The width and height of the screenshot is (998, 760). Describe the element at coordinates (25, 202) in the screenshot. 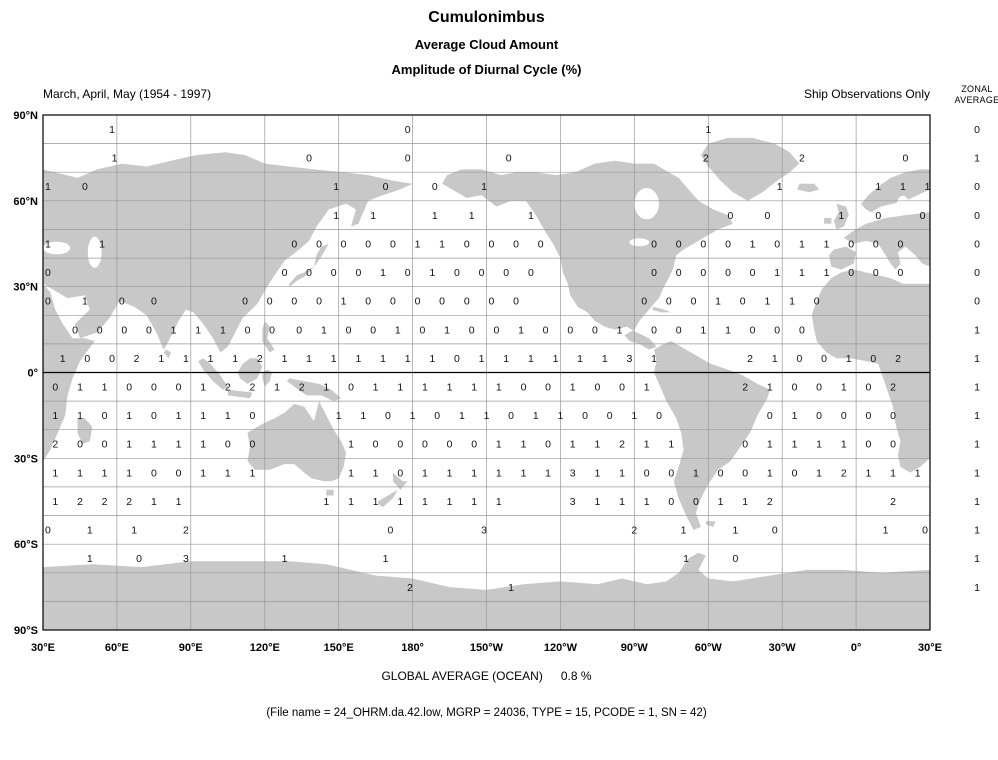

I see `lat-tick-label: 60°N` at that location.